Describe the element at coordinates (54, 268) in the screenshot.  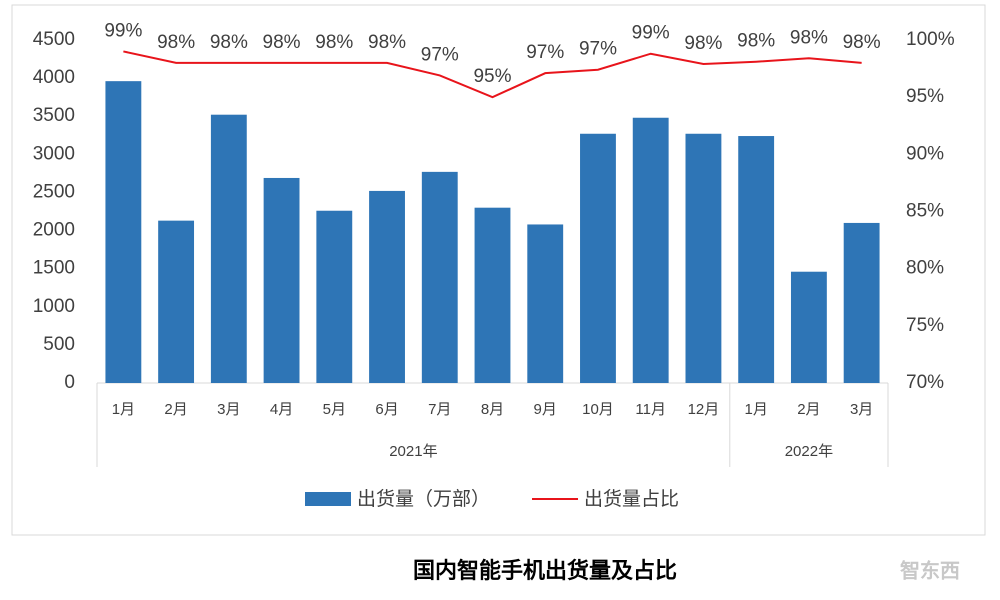
I see `y-tick-label: 1500` at that location.